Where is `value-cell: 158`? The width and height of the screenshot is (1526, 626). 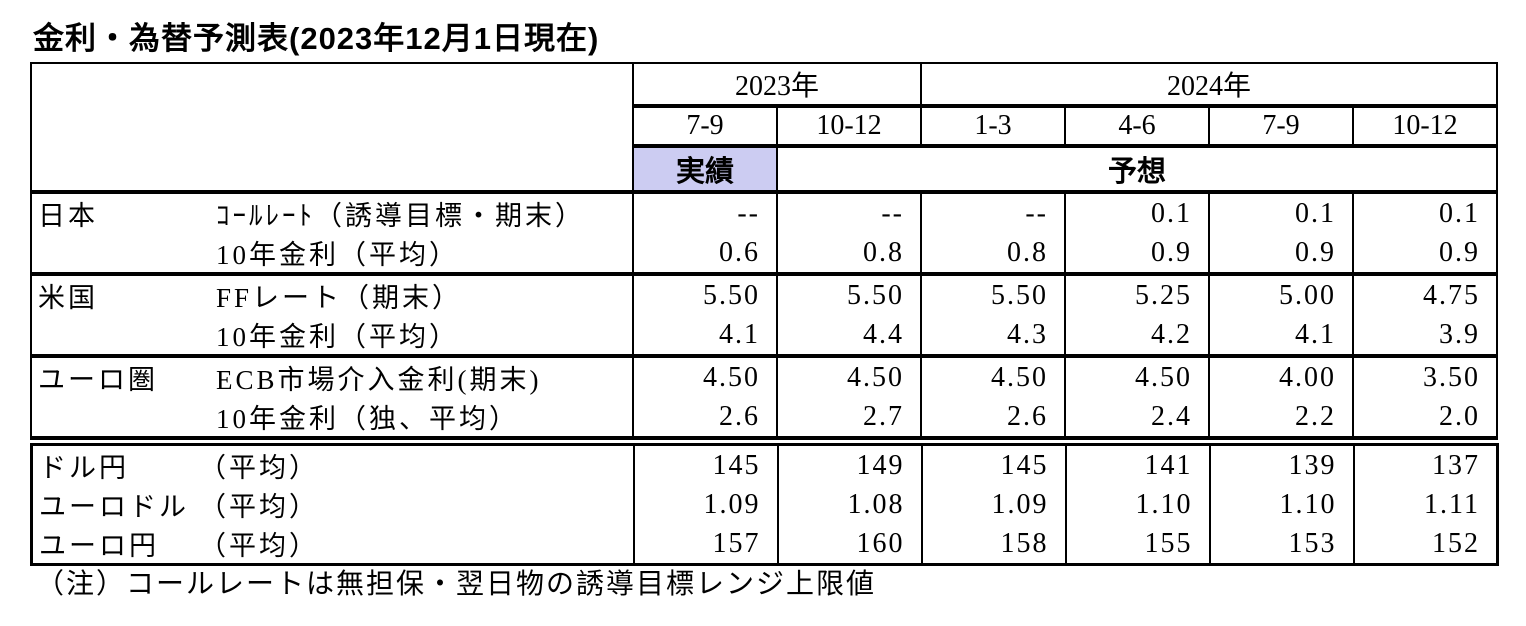 value-cell: 158 is located at coordinates (993, 544).